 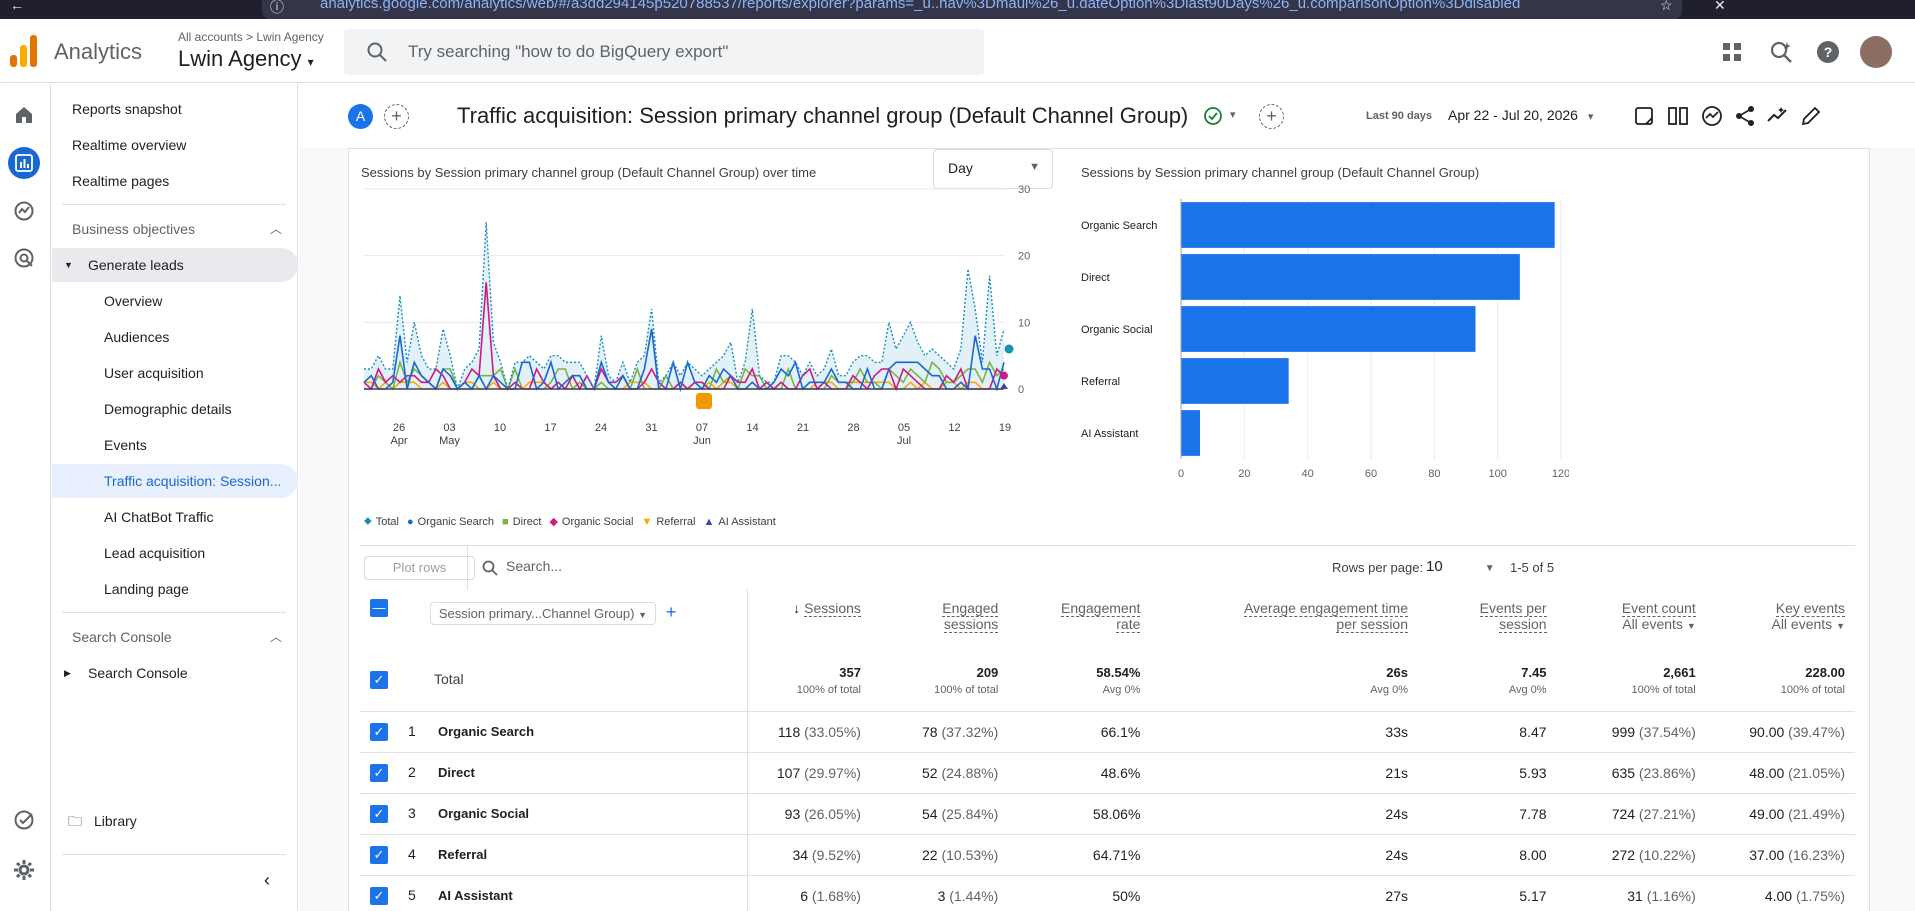 I want to click on status-check-icon, so click(x=1213, y=116).